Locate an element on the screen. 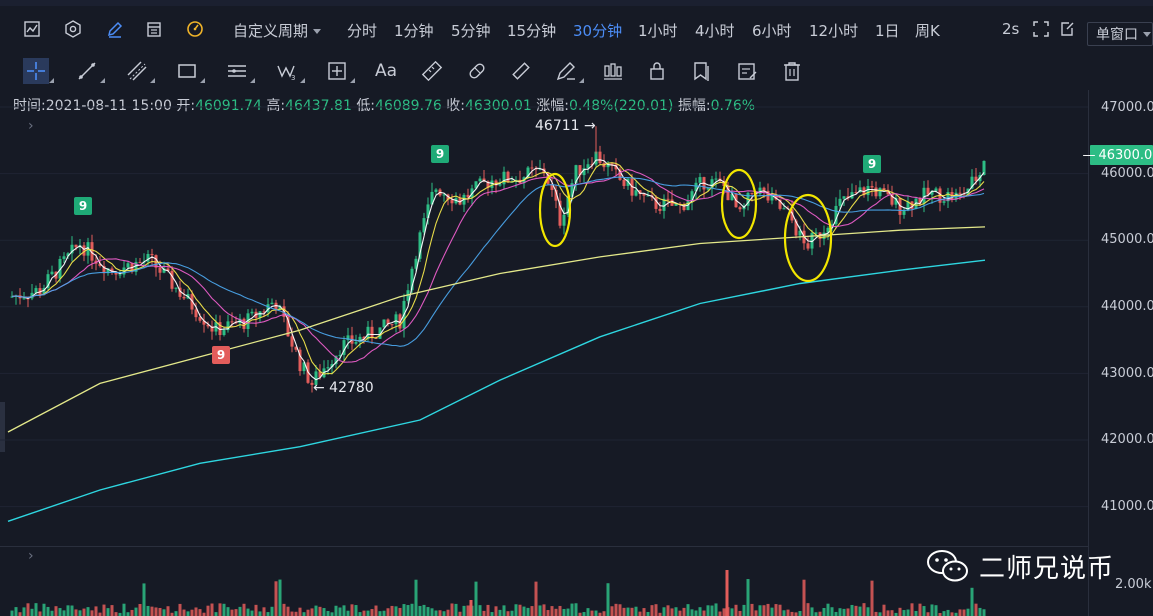  ruler-icon is located at coordinates (432, 71).